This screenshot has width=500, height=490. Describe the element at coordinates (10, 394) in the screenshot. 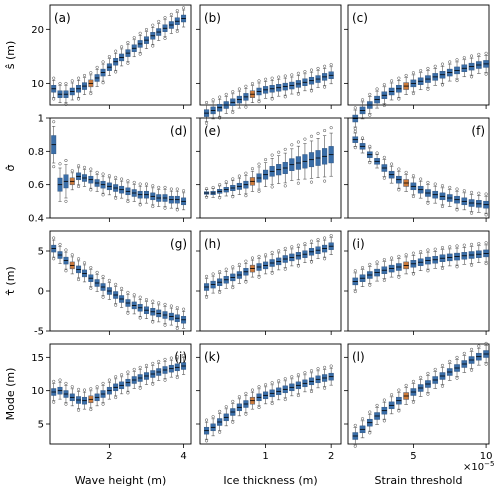

I see `row-ylabel: Mode (m)` at that location.